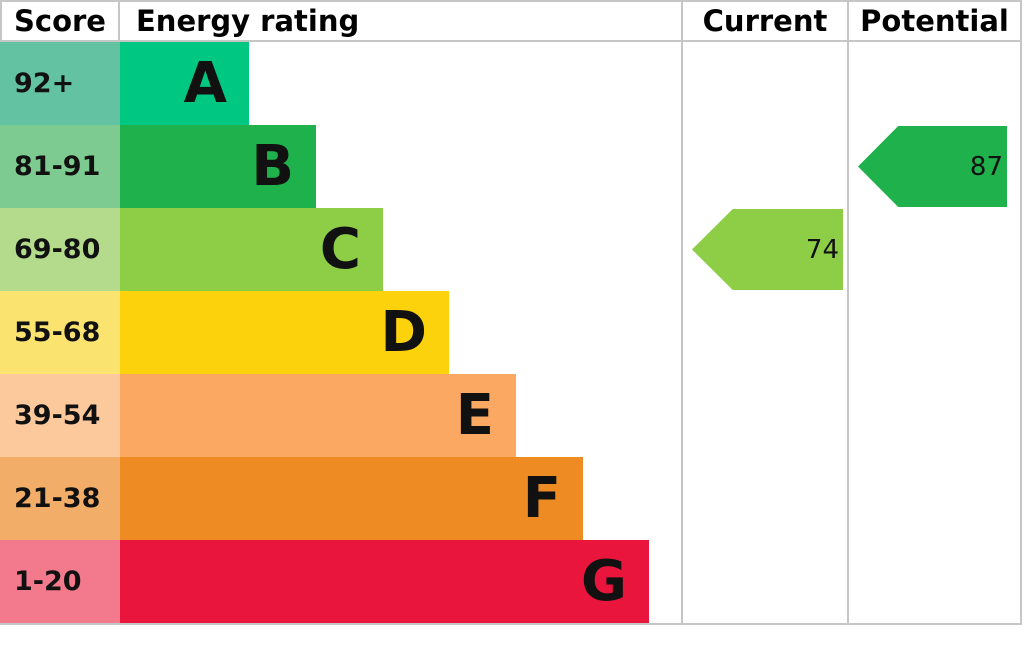  What do you see at coordinates (119, 21) in the screenshot?
I see `score-column-divider` at bounding box center [119, 21].